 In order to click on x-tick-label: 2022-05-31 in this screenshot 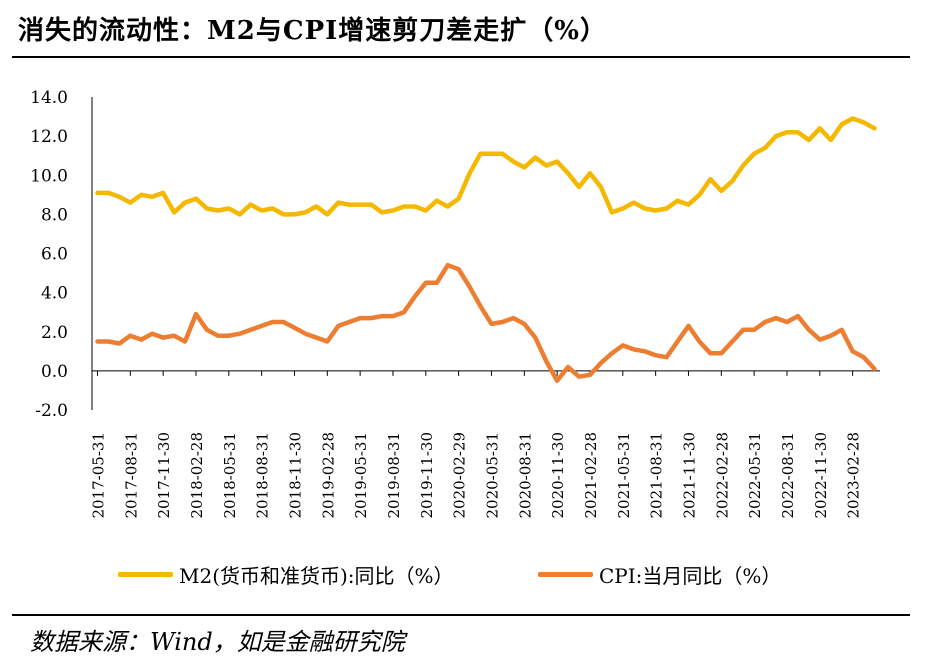, I will do `click(755, 475)`.